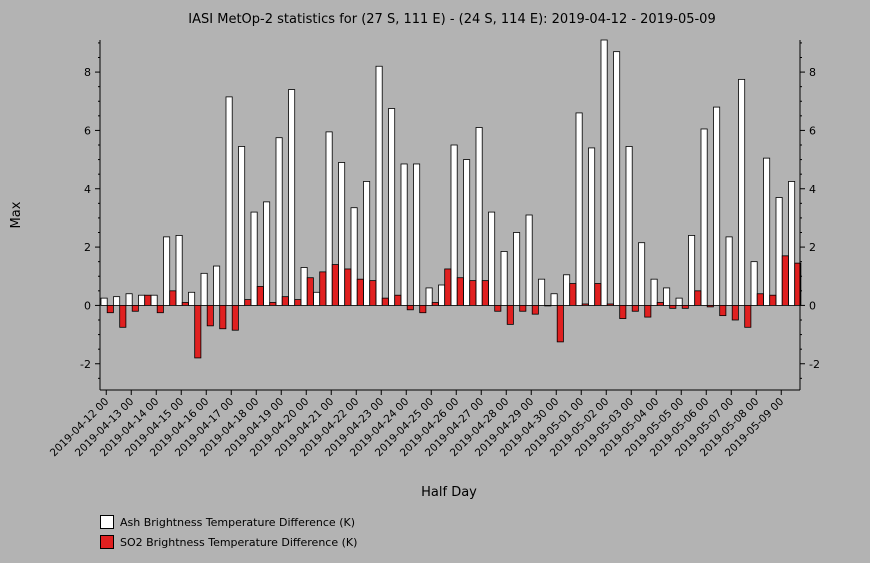 This screenshot has height=563, width=870. What do you see at coordinates (85, 364) in the screenshot?
I see `y-tick-label-left: -2` at bounding box center [85, 364].